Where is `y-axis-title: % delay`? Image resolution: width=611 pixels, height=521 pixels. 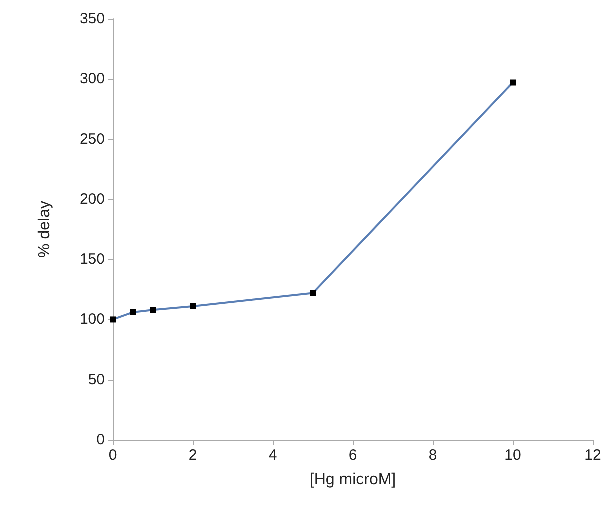
y-axis-title: % delay is located at coordinates (45, 229).